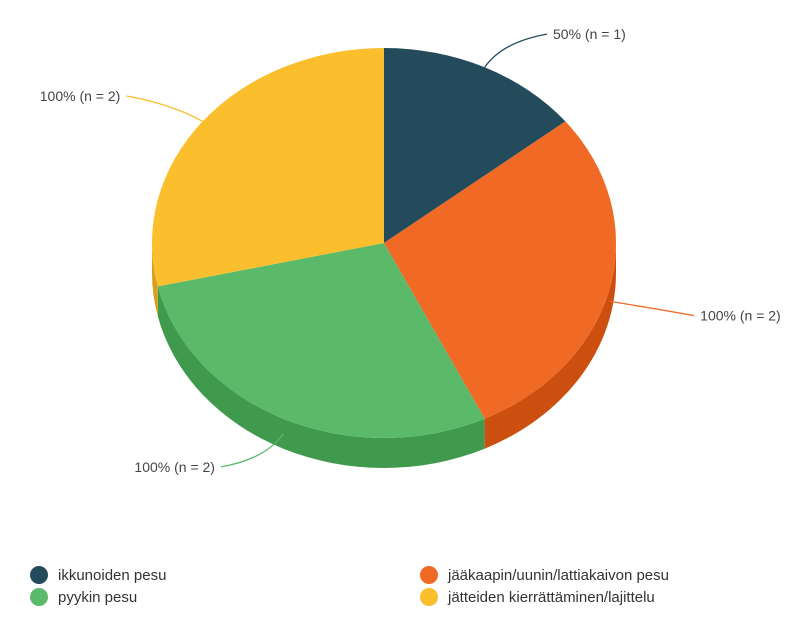 Image resolution: width=788 pixels, height=619 pixels. Describe the element at coordinates (551, 597) in the screenshot. I see `legend-label: jätteiden kierrättäminen/lajittelu` at that location.